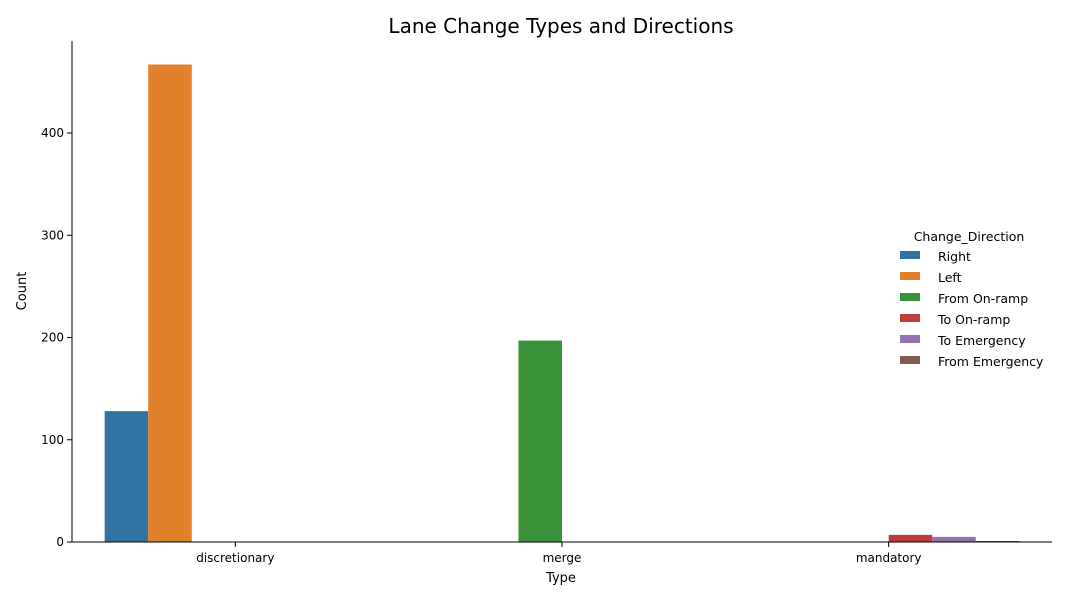  Describe the element at coordinates (52, 440) in the screenshot. I see `y-tick-label: 100` at that location.